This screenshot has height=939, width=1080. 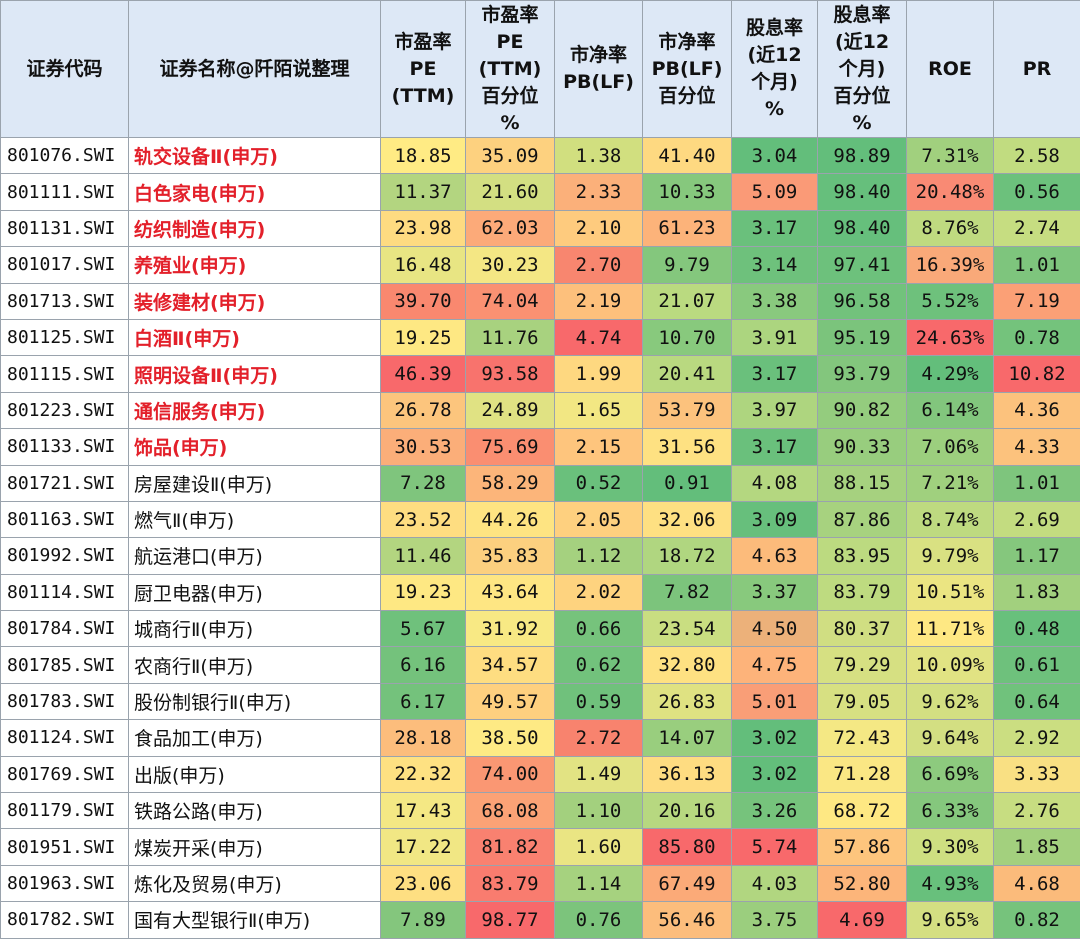 I want to click on cell-security-code: 801163.SWI, so click(x=64, y=519).